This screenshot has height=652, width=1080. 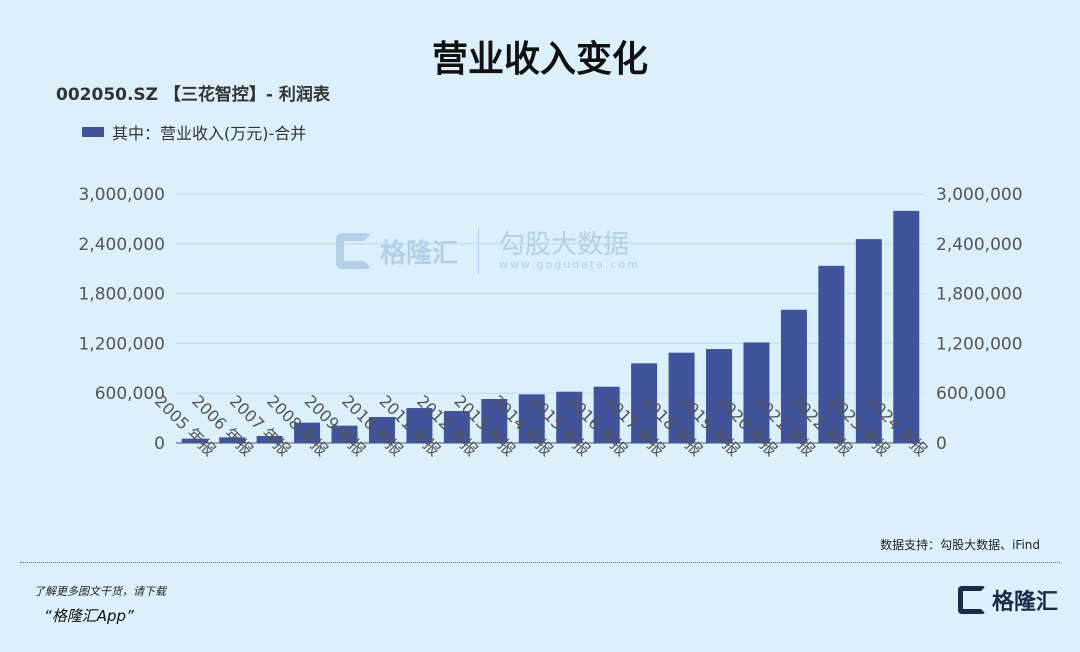 I want to click on y-tick-label-left: 1,800,000, so click(x=121, y=295).